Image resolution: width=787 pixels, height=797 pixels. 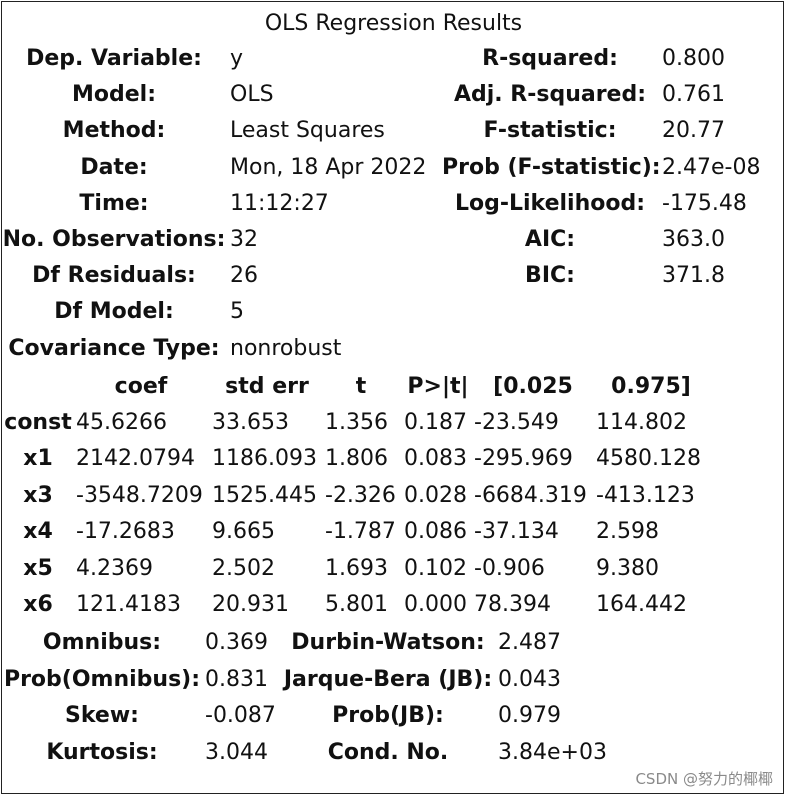 I want to click on summary-left-label: No. Observations:, so click(x=114, y=239).